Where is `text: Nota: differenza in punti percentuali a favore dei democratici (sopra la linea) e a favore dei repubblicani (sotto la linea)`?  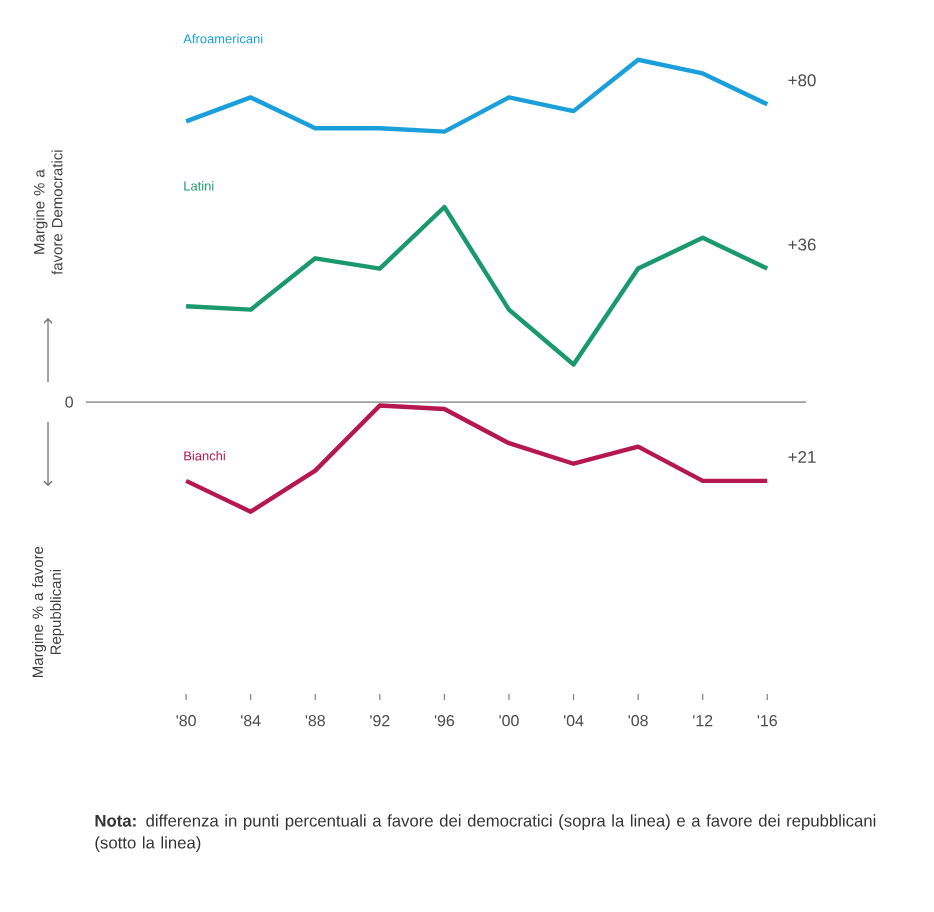
text: Nota: differenza in punti percentuali a favore dei democratici (sopra la linea) e a favore dei repubblicani (sotto la linea) is located at coordinates (485, 833).